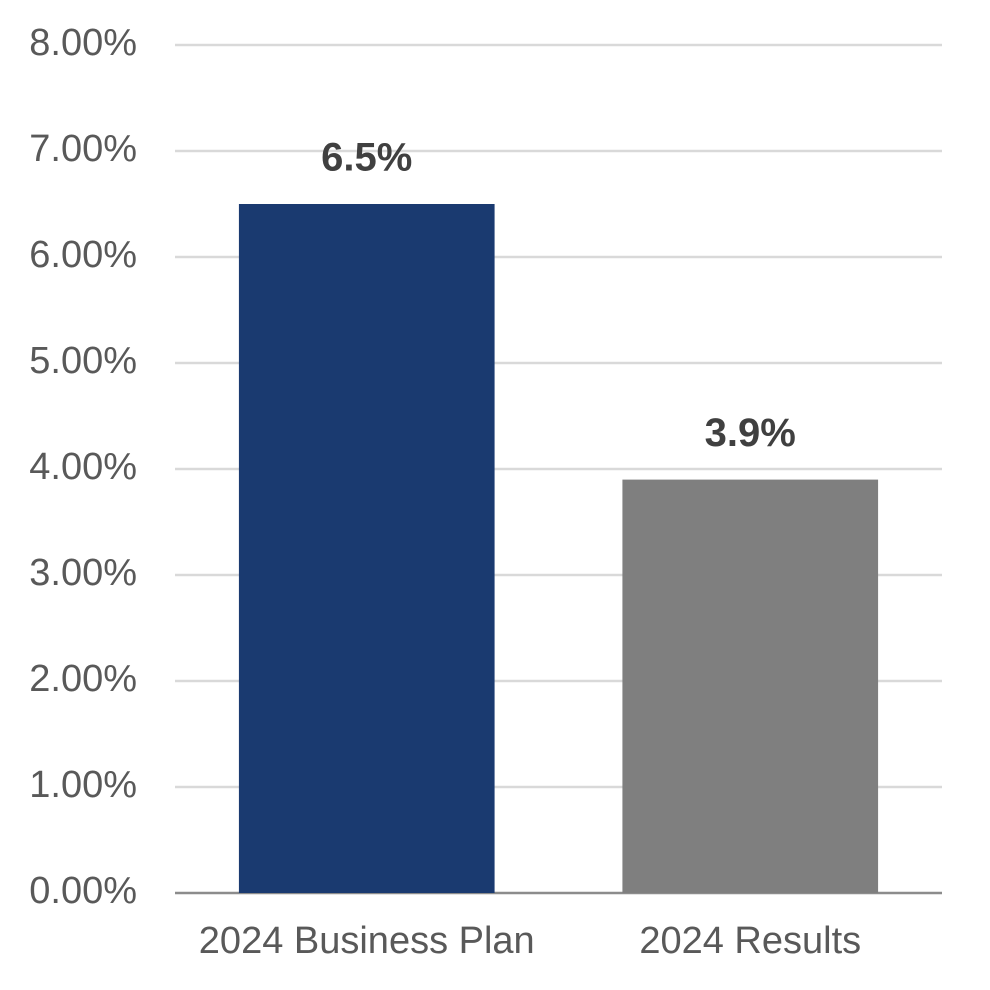  I want to click on bar, so click(750, 686).